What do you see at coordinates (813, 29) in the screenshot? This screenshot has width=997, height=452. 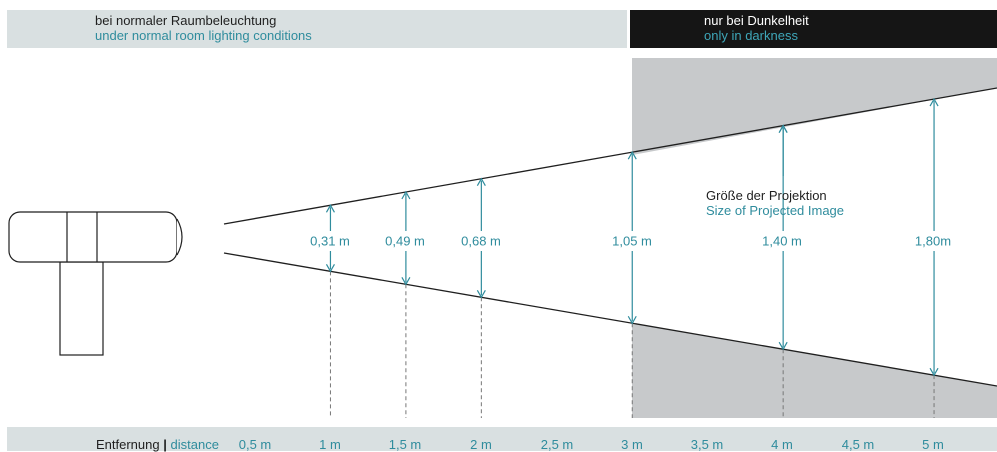 I see `header-darkness: nur bei Dunkelheit only in darkness` at bounding box center [813, 29].